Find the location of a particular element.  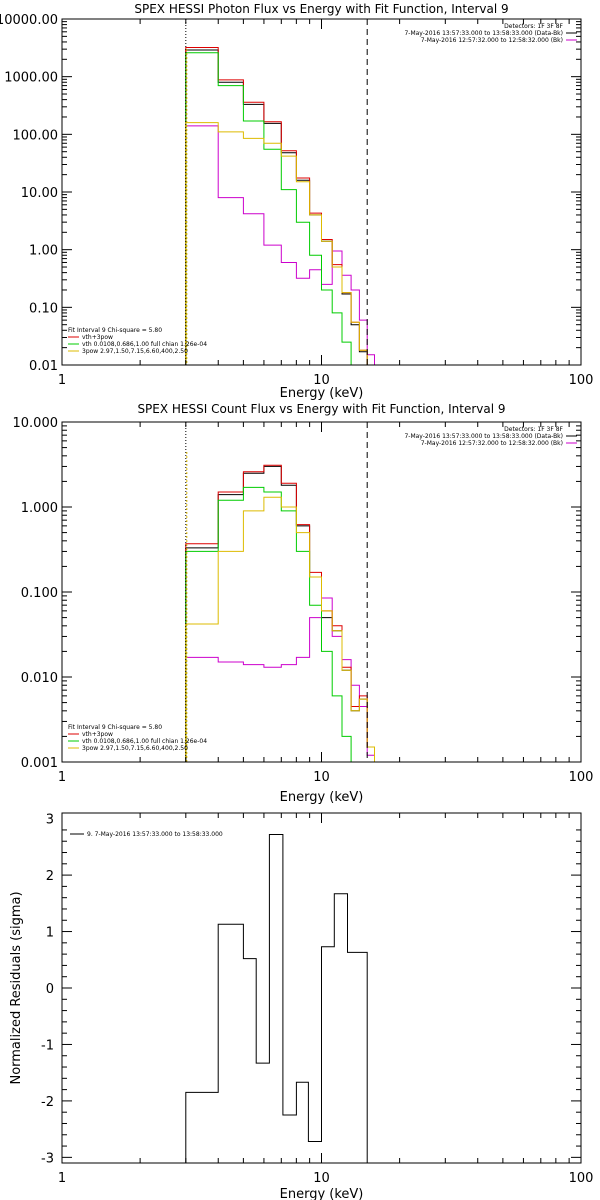

y-tick-label: 2 is located at coordinates (50, 876).